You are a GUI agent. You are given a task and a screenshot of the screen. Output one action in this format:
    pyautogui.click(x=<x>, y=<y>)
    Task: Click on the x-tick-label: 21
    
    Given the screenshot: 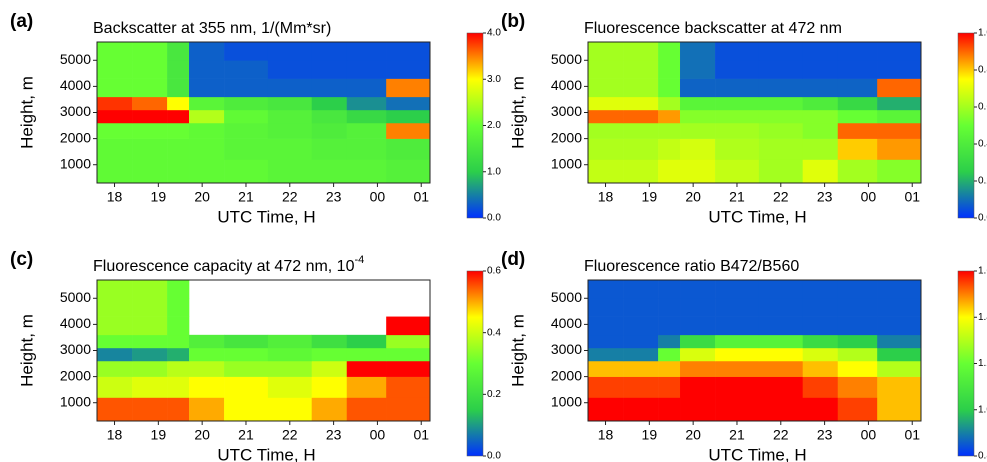 What is the action you would take?
    pyautogui.click(x=246, y=197)
    